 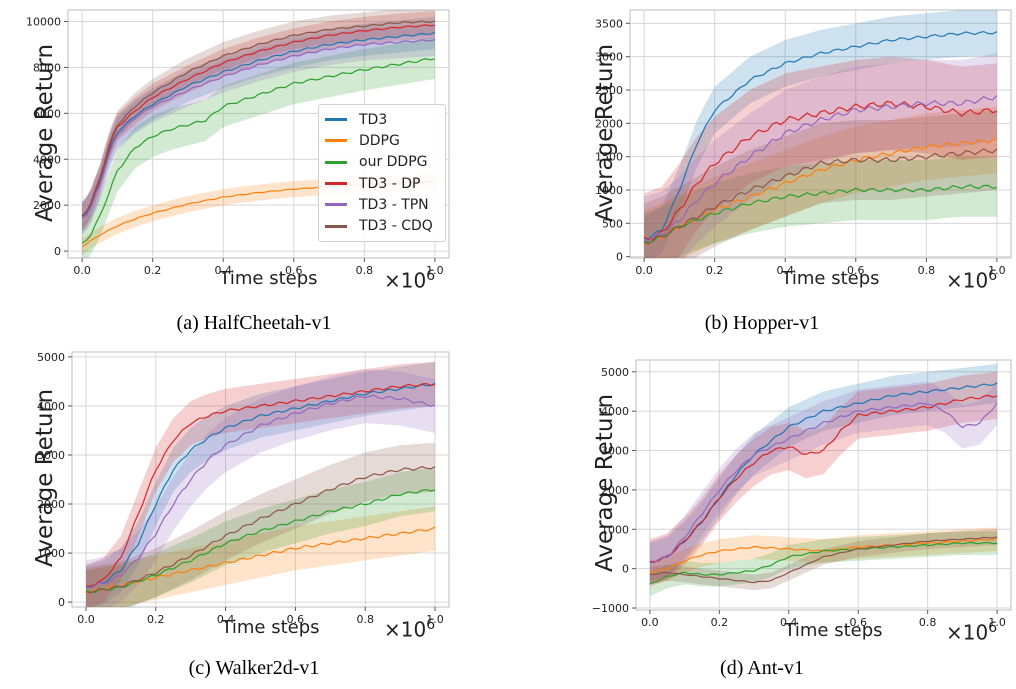 I want to click on y-tick-label: 500, so click(x=612, y=223).